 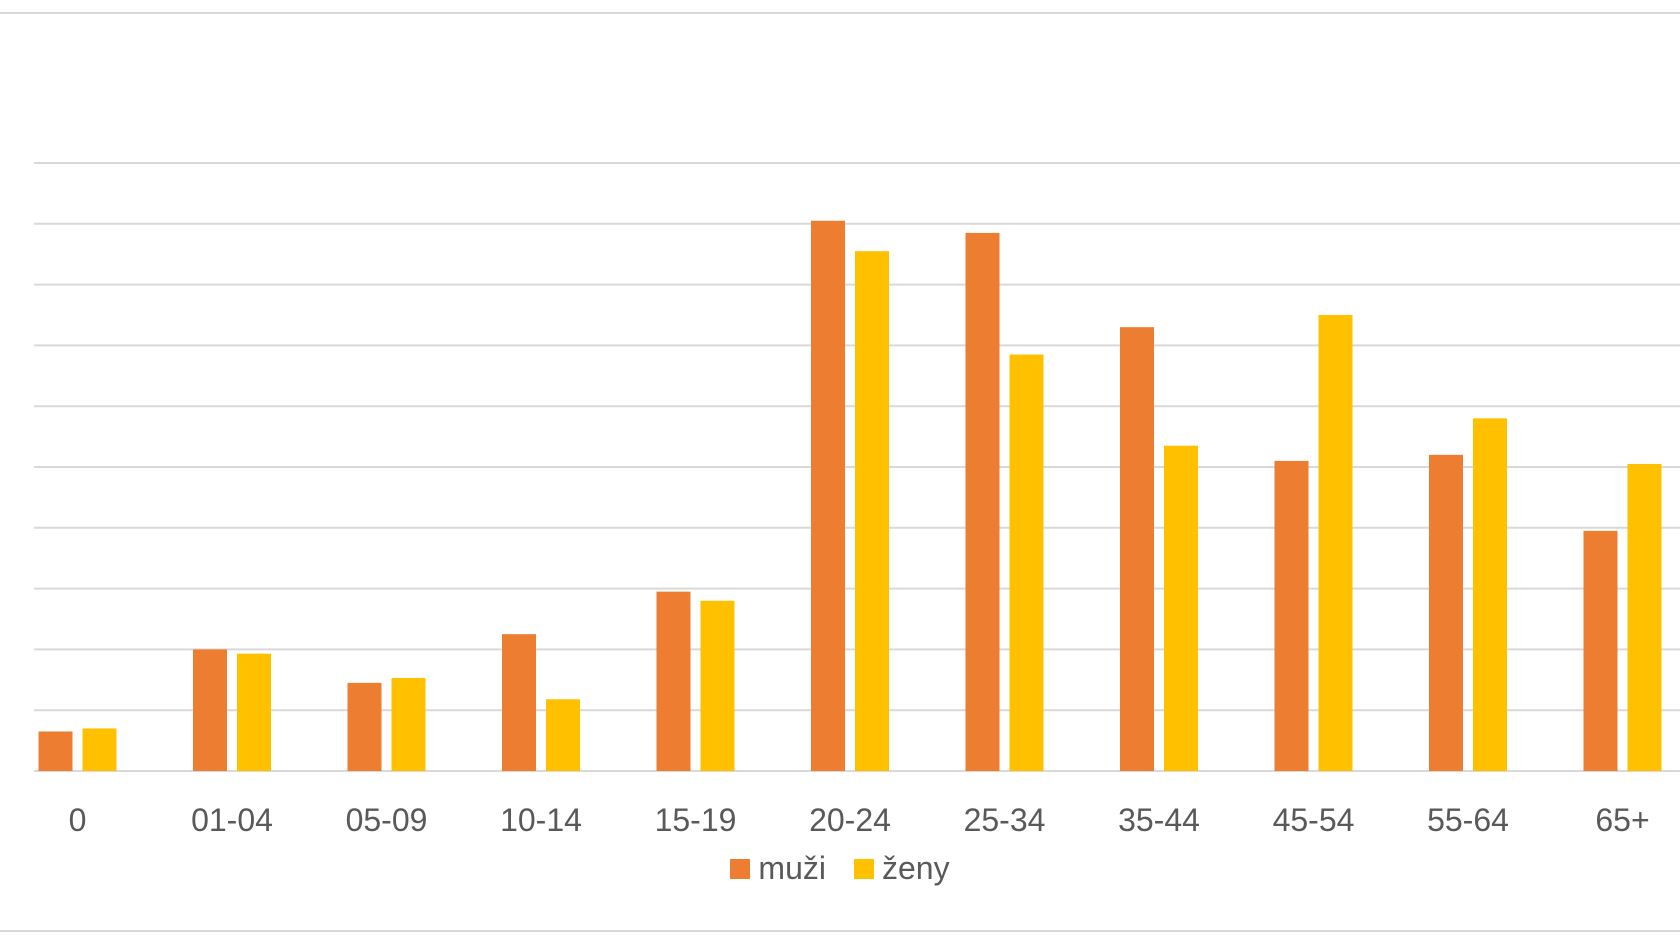 What do you see at coordinates (792, 868) in the screenshot?
I see `legend-label-muzi: muži` at bounding box center [792, 868].